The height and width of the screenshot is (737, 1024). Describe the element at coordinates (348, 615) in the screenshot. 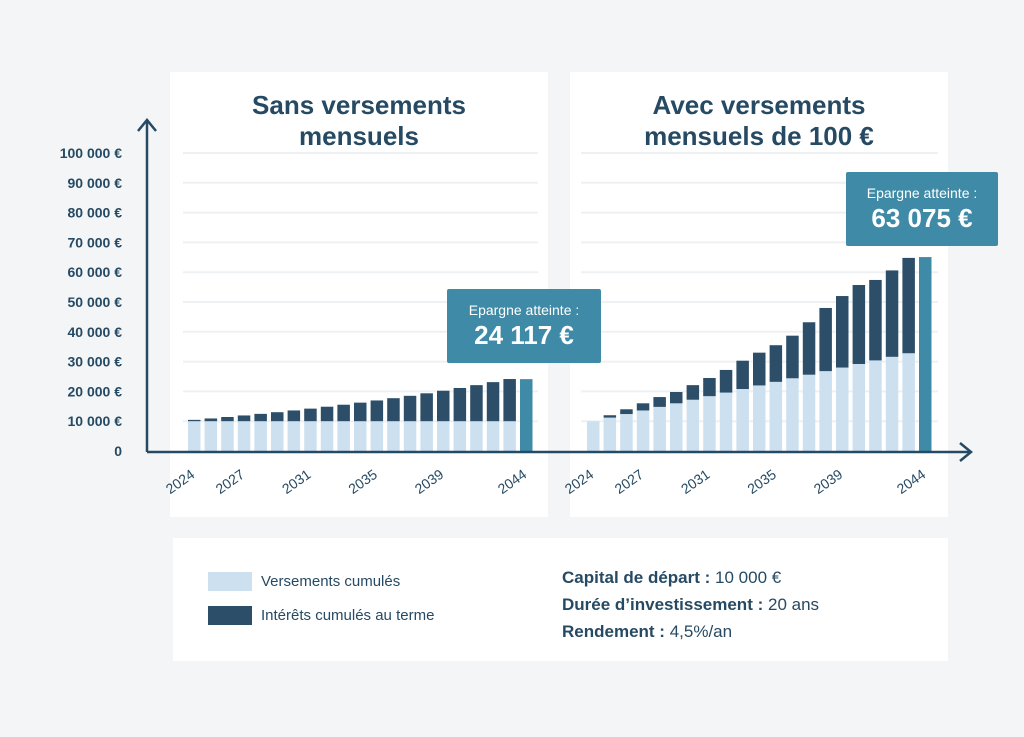

I see `legend-label-interets: Intérêts cumulés au terme` at that location.